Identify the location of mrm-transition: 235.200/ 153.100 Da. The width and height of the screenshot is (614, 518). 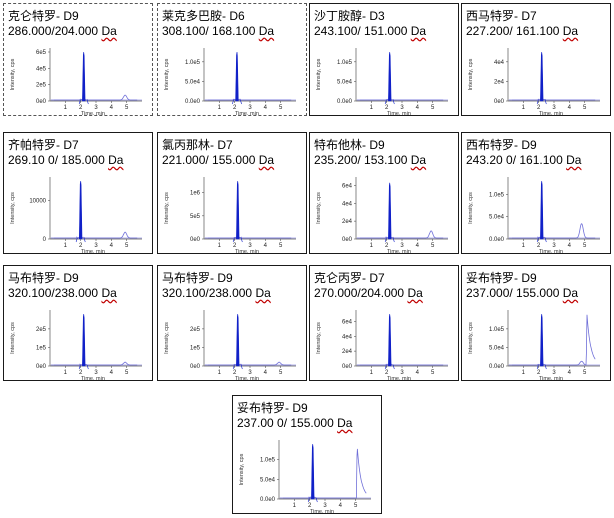
(370, 160).